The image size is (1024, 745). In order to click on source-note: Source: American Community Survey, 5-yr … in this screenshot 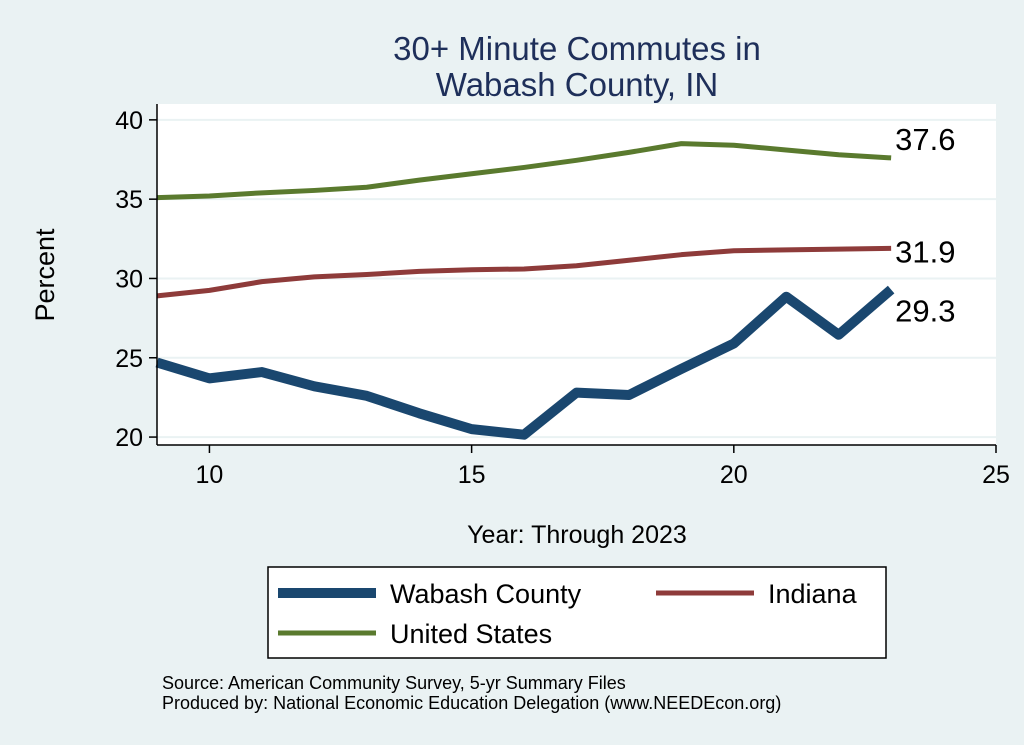, I will do `click(394, 683)`.